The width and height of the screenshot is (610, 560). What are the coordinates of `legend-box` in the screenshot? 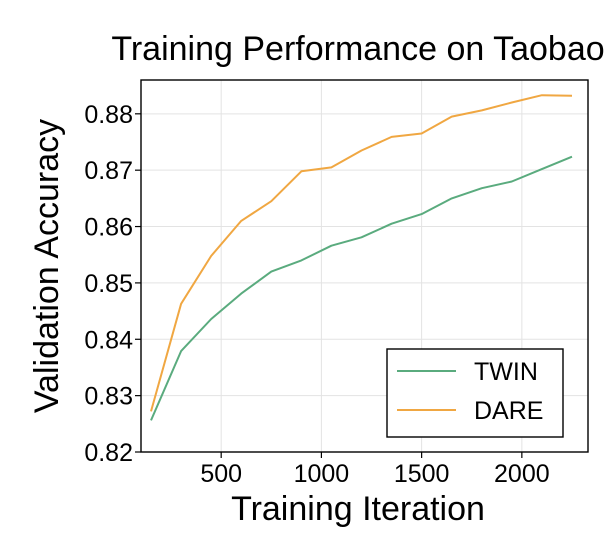 It's located at (475, 393).